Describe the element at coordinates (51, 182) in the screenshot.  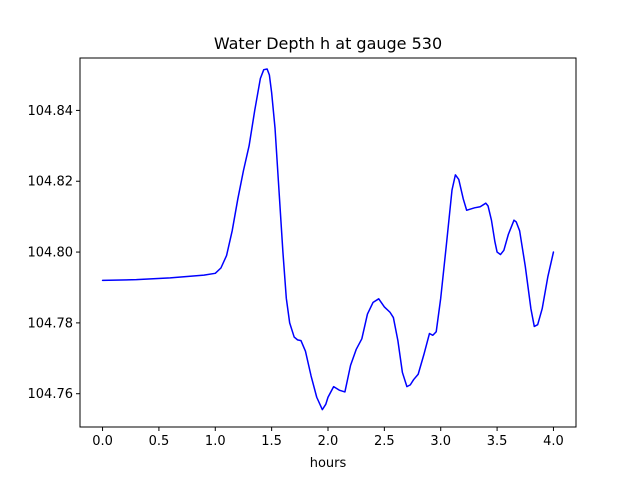
I see `y-tick-label: 104.82` at that location.